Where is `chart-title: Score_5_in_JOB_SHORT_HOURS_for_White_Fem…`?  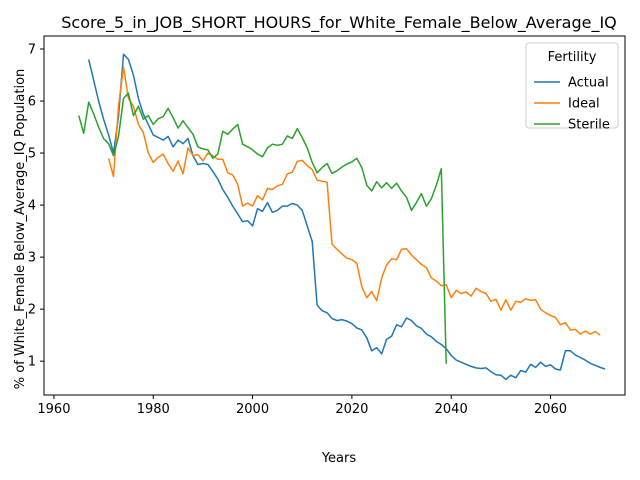 chart-title: Score_5_in_JOB_SHORT_HOURS_for_White_Fem… is located at coordinates (339, 23).